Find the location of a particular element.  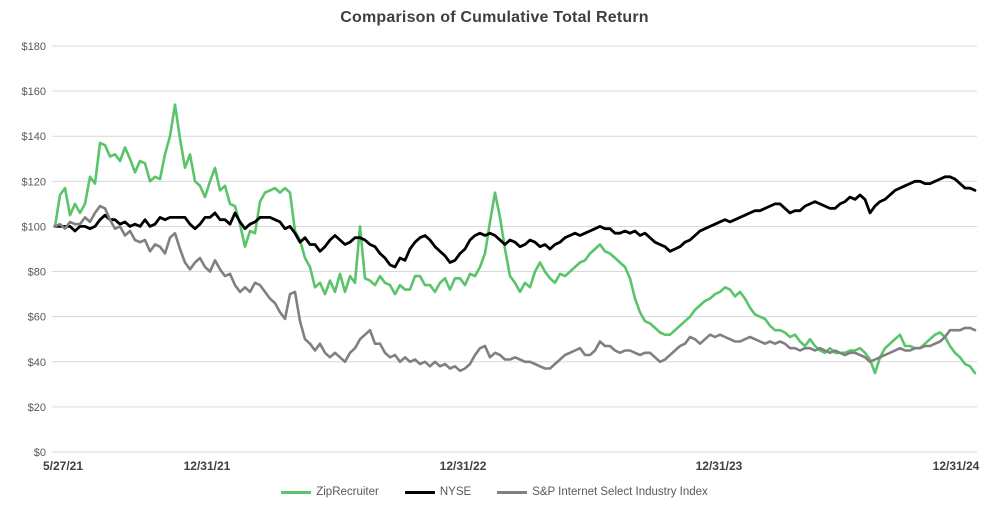

legend-item-sp-internet-index: S&P Internet Select Industry Index is located at coordinates (602, 492).